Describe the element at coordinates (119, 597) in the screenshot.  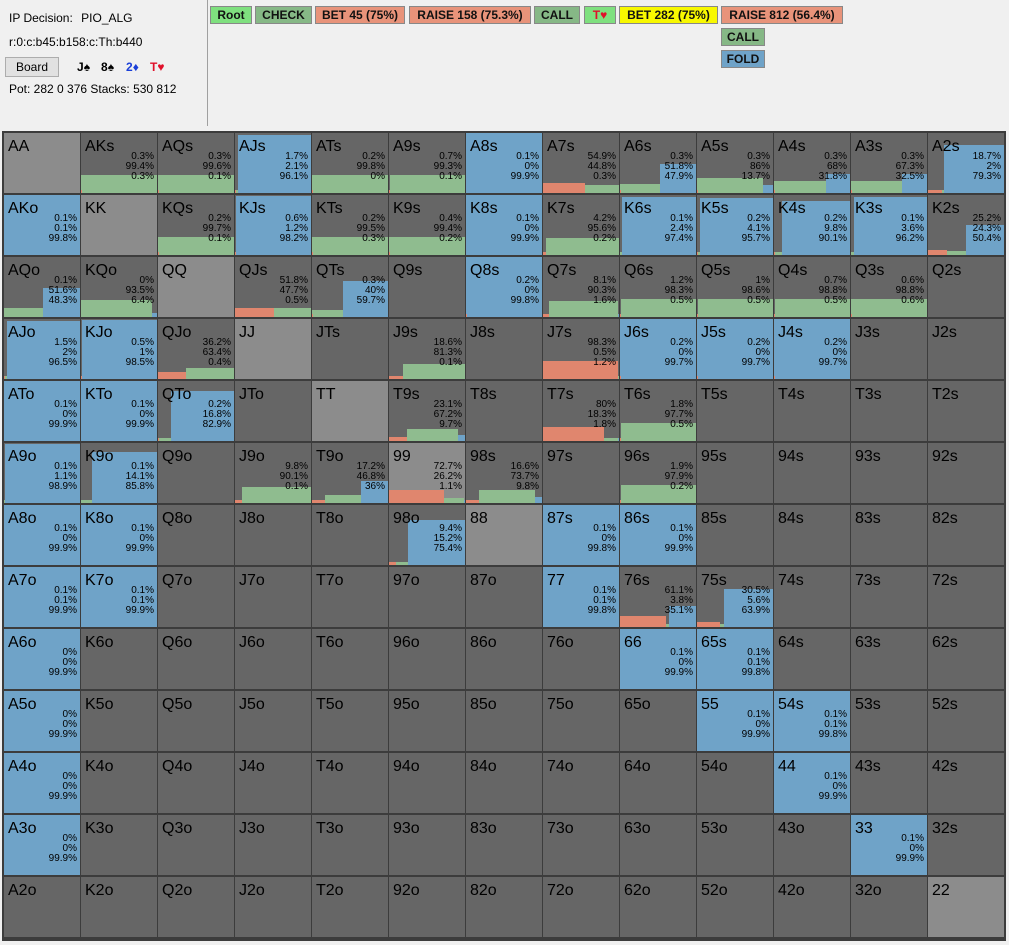
I see `hand-cell: K7o 0.1% 0.1% 99.9%` at that location.